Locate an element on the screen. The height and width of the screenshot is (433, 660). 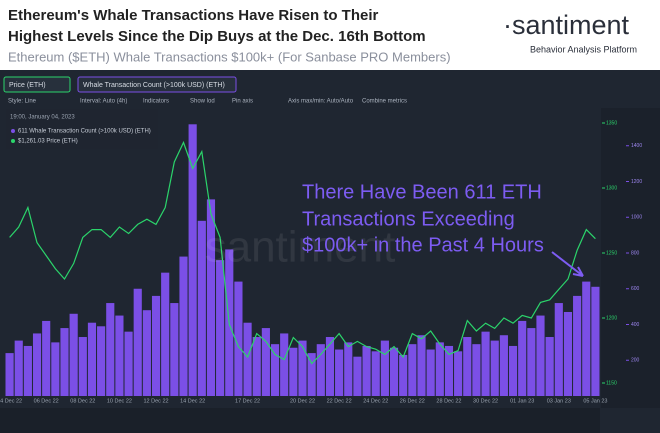
y-tick-label: 1400 is located at coordinates (636, 146).